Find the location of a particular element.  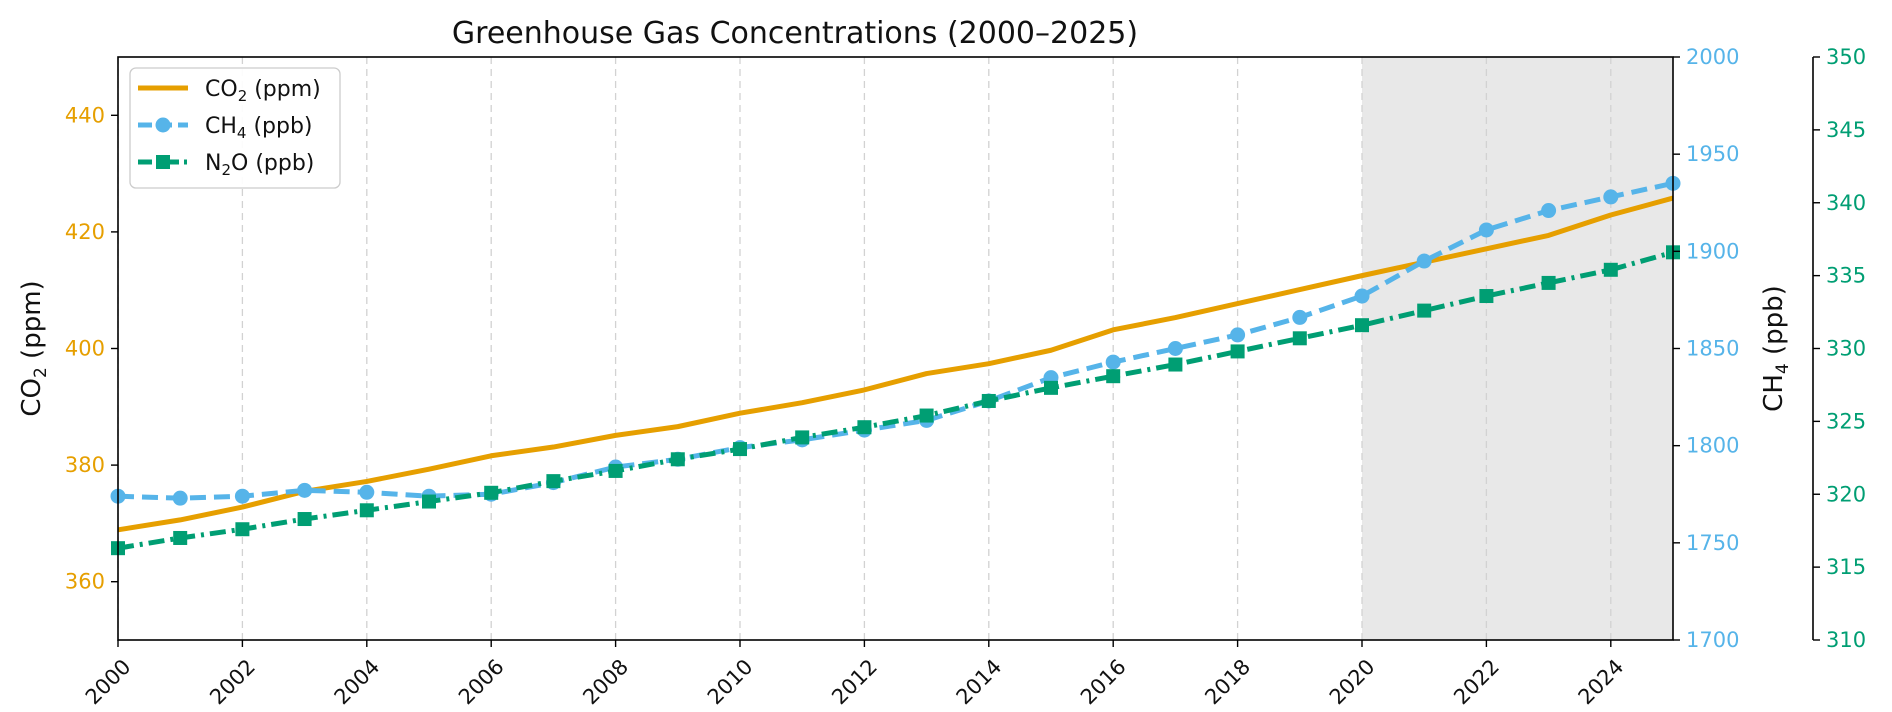

right2-y-tick-label: 345 is located at coordinates (1846, 130).